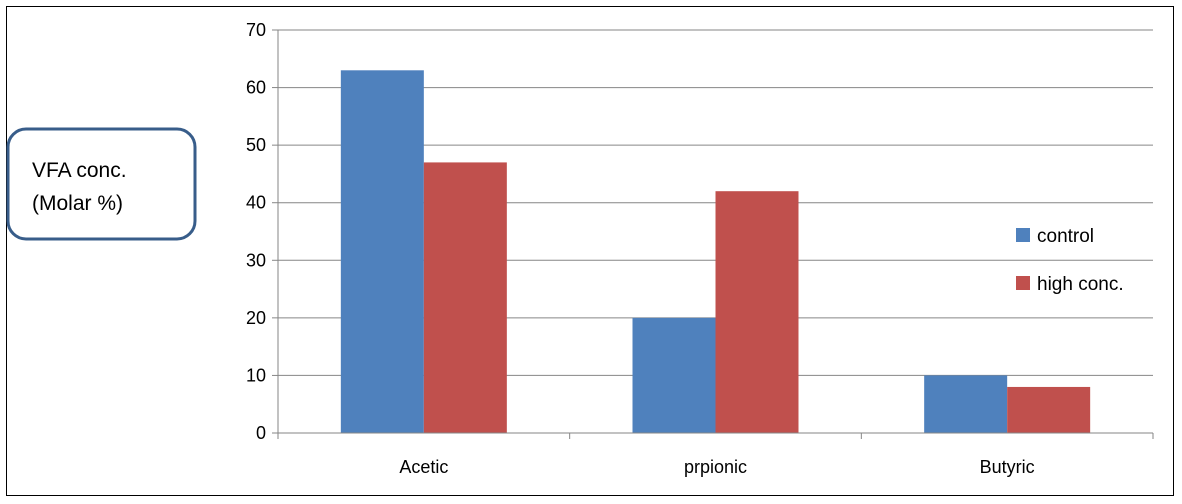 Image resolution: width=1182 pixels, height=504 pixels. Describe the element at coordinates (256, 145) in the screenshot. I see `y-tick-label-50: 50` at that location.